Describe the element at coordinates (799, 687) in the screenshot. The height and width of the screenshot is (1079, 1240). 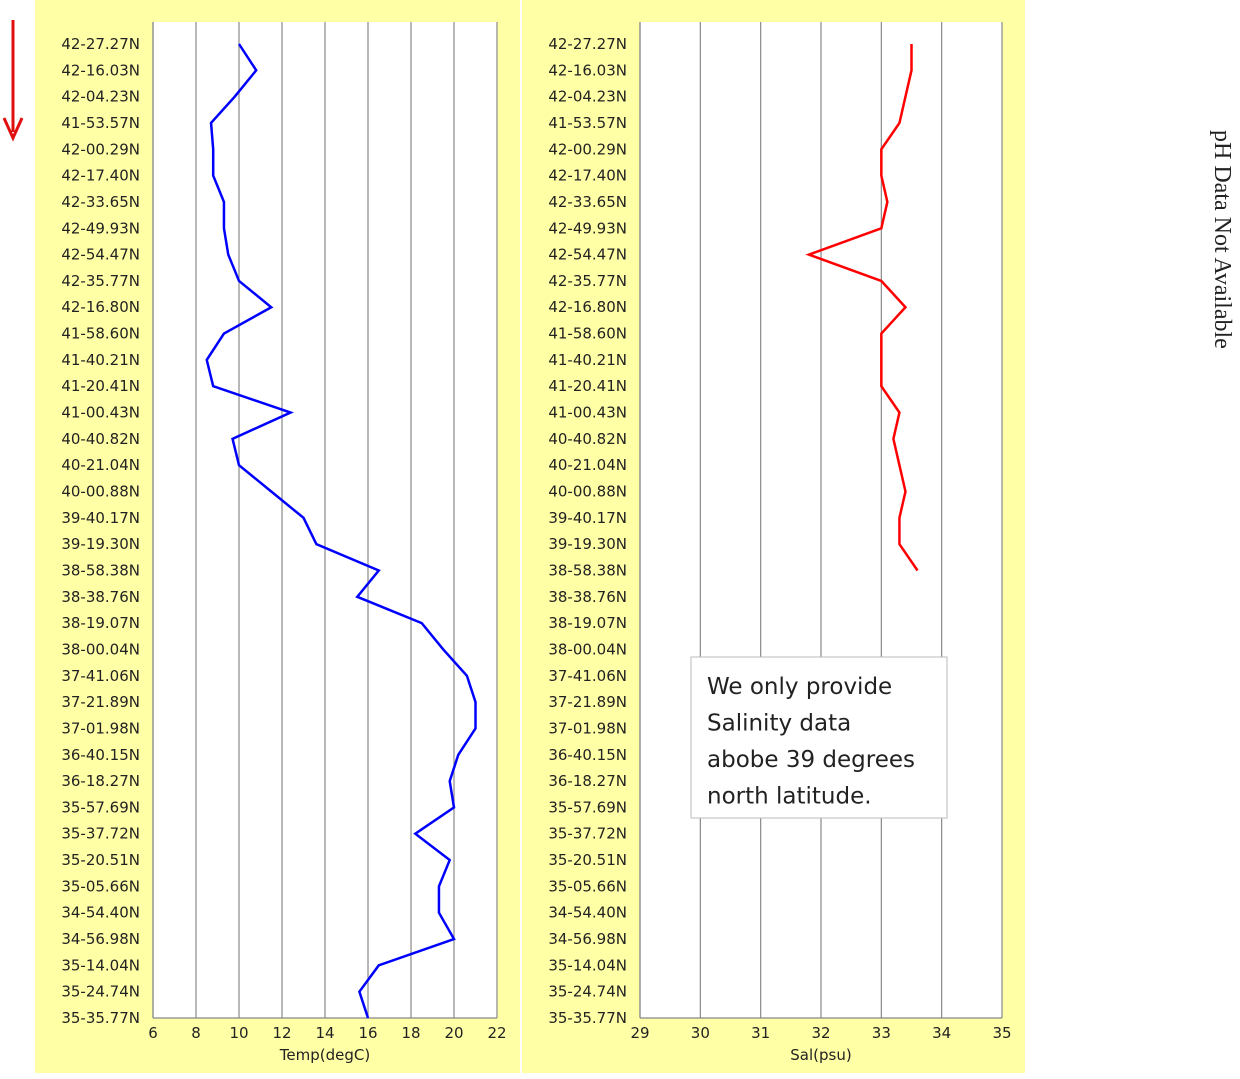
I see `annotation: We only provide` at that location.